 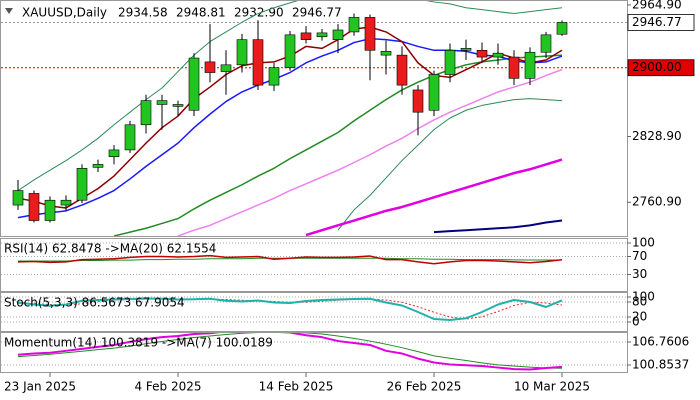 I want to click on indicator-title: RSI(14) 62.8478 ->MA(20) 62.1554, so click(x=110, y=249).